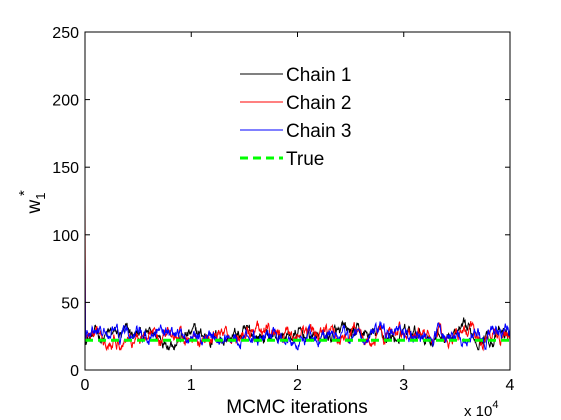 The height and width of the screenshot is (420, 561). Describe the element at coordinates (510, 385) in the screenshot. I see `x-tick-label: 4` at that location.